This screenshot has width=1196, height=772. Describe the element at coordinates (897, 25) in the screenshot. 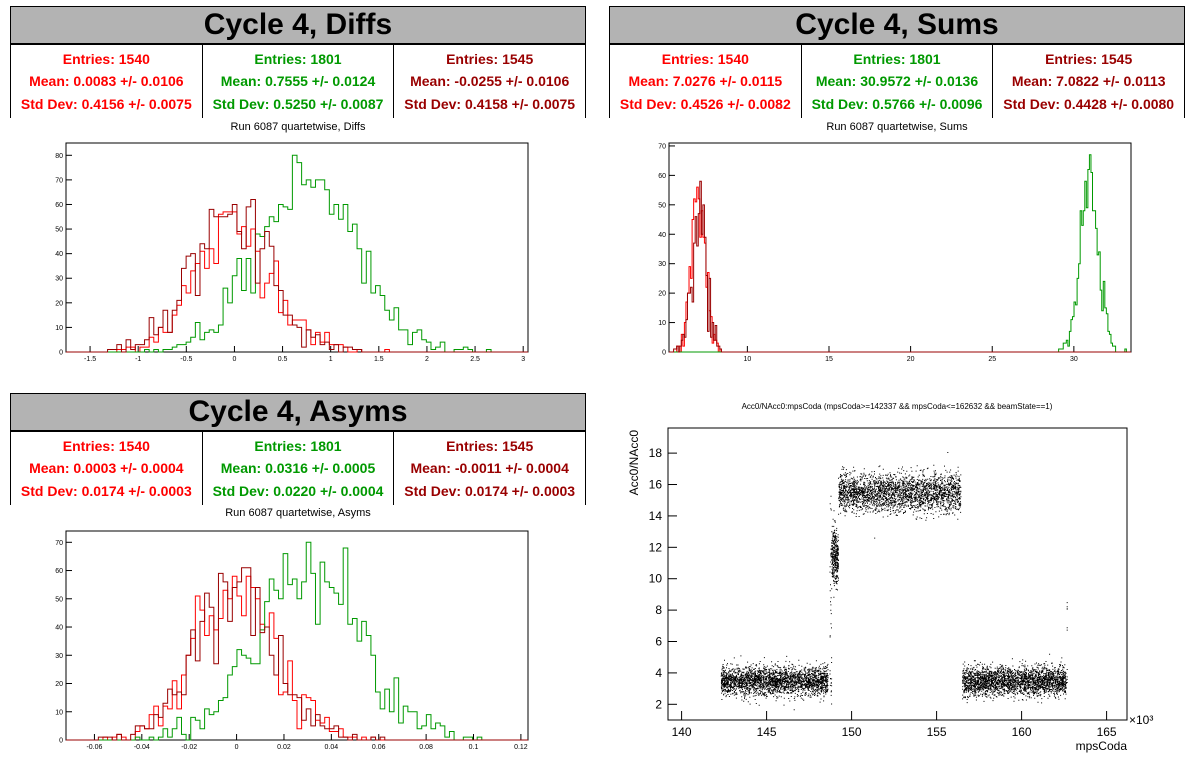

I see `sums-title: Cycle 4, Sums` at that location.